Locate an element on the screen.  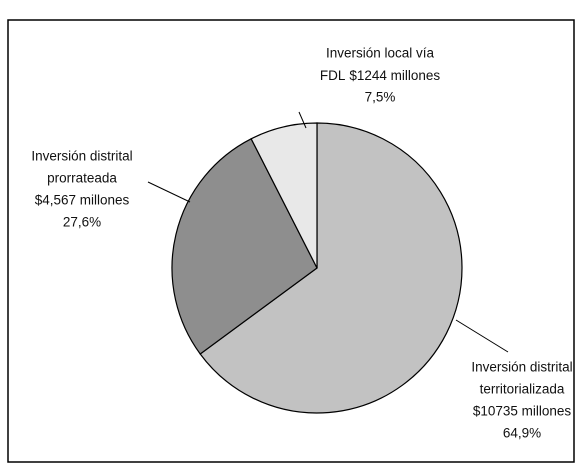
slice-label-name: FDL is located at coordinates (333, 75).